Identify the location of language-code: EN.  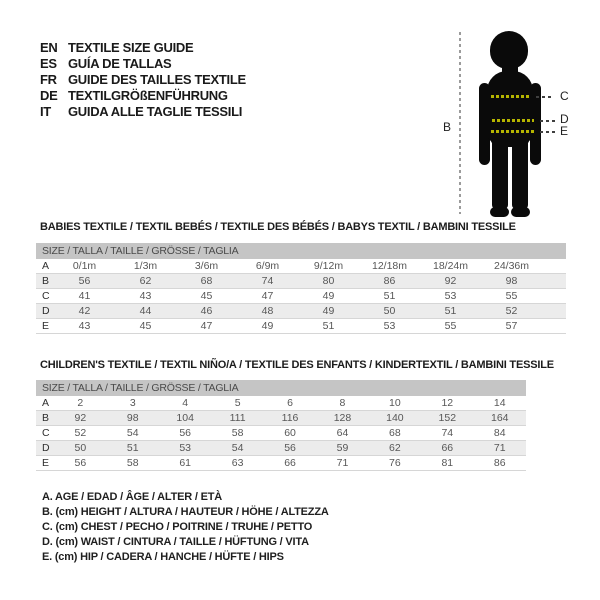
(49, 47).